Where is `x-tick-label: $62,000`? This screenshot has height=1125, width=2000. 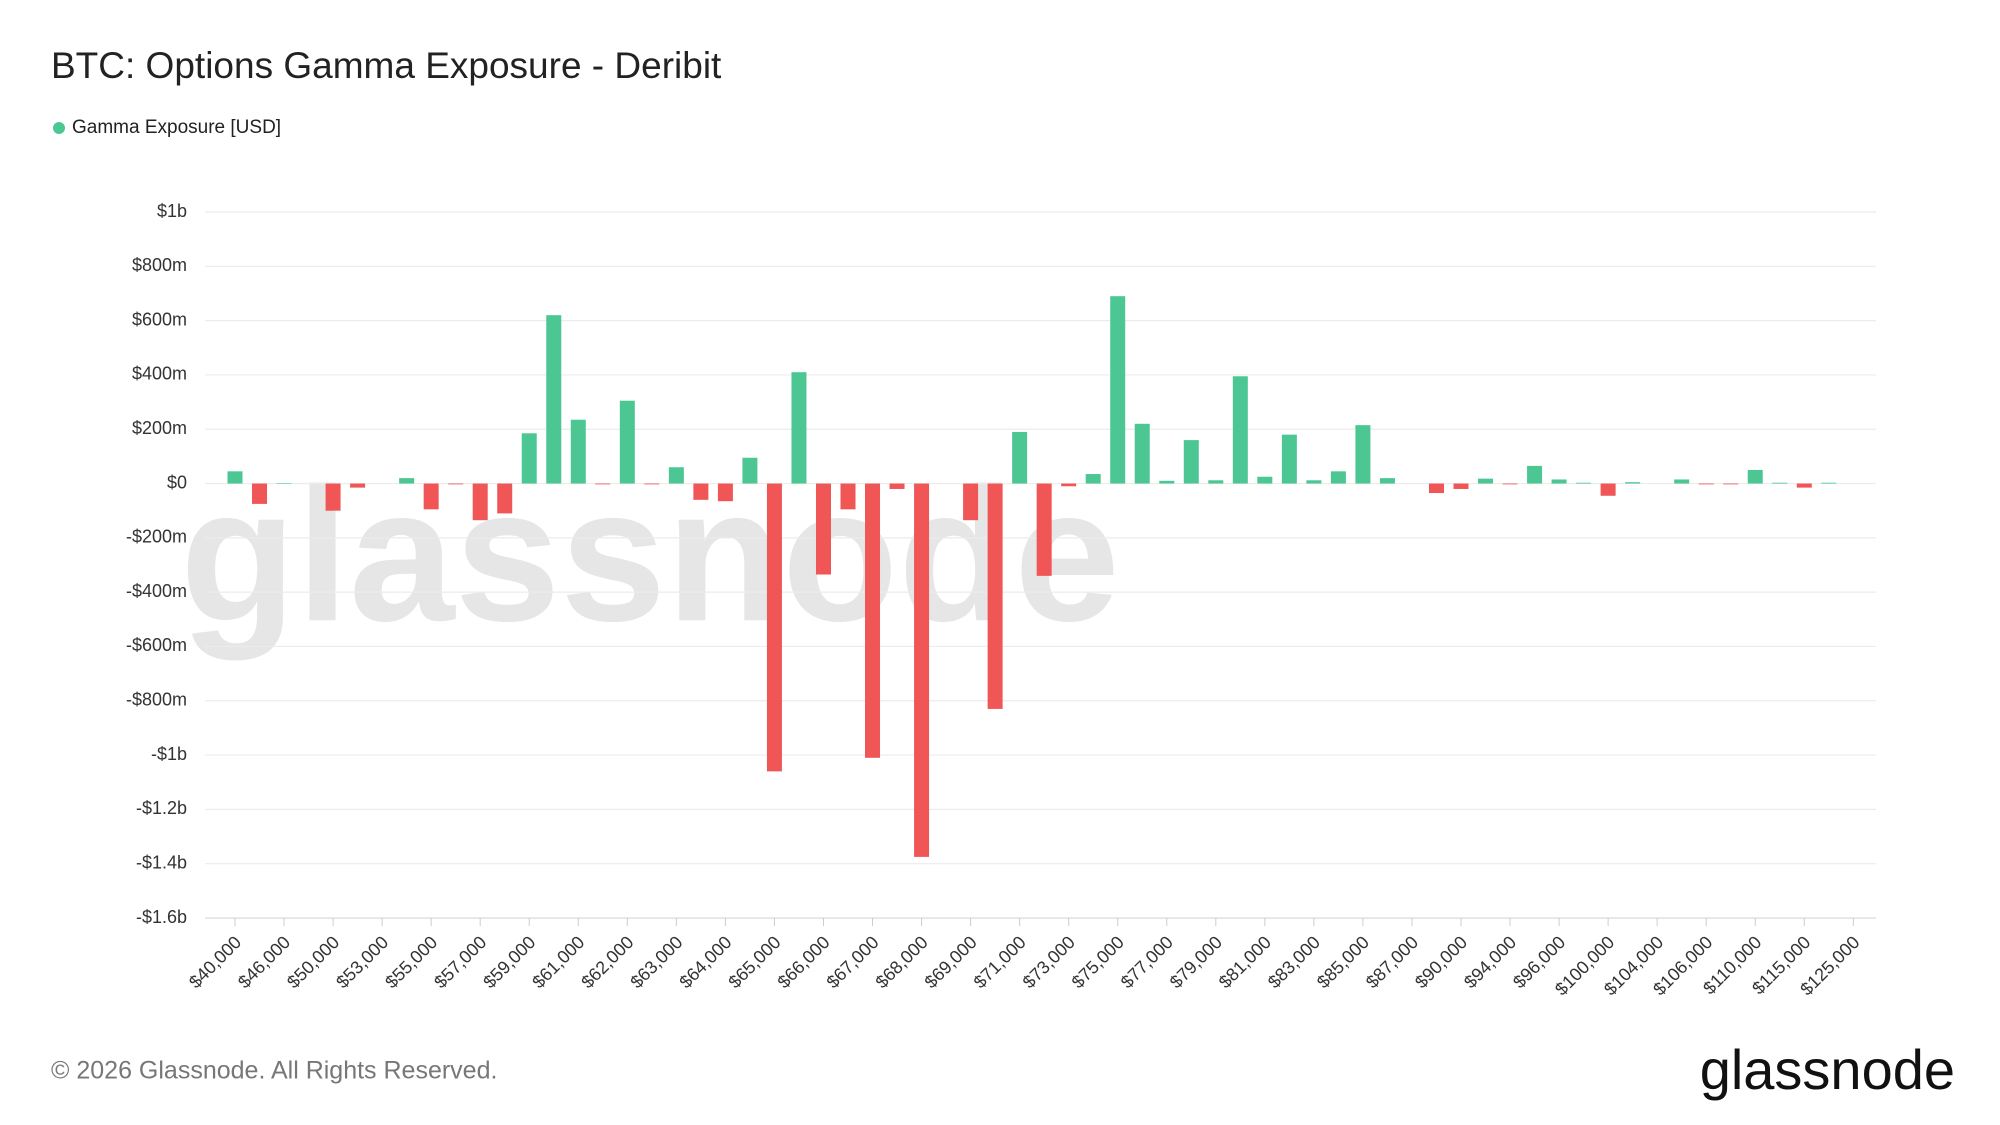
x-tick-label: $62,000 is located at coordinates (607, 962).